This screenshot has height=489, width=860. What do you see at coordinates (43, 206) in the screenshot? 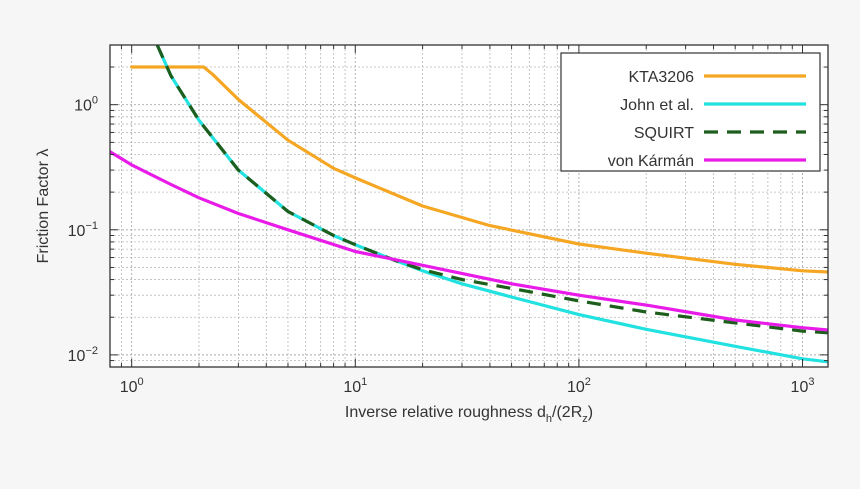
I see `y-axis-label: Friction Factor λ` at bounding box center [43, 206].